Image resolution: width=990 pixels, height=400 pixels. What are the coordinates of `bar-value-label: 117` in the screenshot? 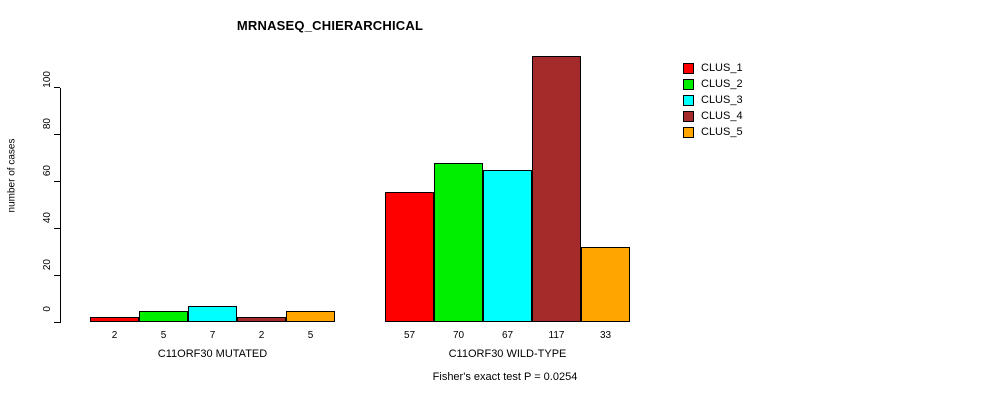 It's located at (556, 335).